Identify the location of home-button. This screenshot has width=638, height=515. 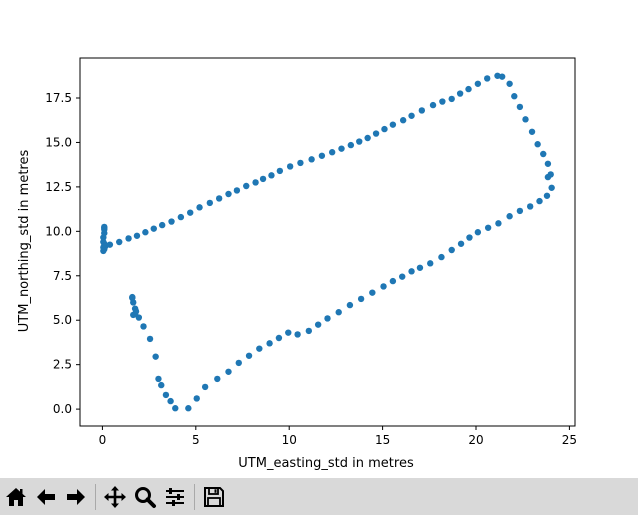
(16, 497).